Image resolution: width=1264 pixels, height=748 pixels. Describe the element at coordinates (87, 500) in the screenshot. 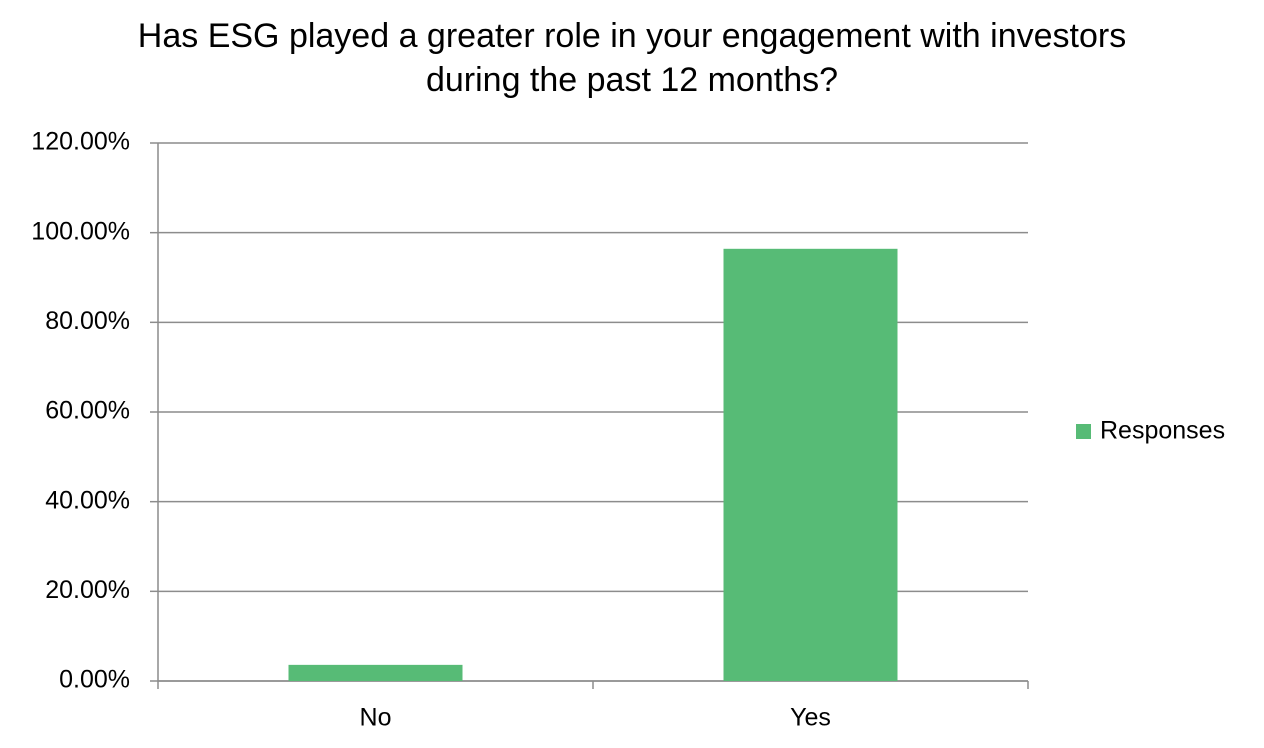

I see `y-tick-label: 40.00%` at that location.